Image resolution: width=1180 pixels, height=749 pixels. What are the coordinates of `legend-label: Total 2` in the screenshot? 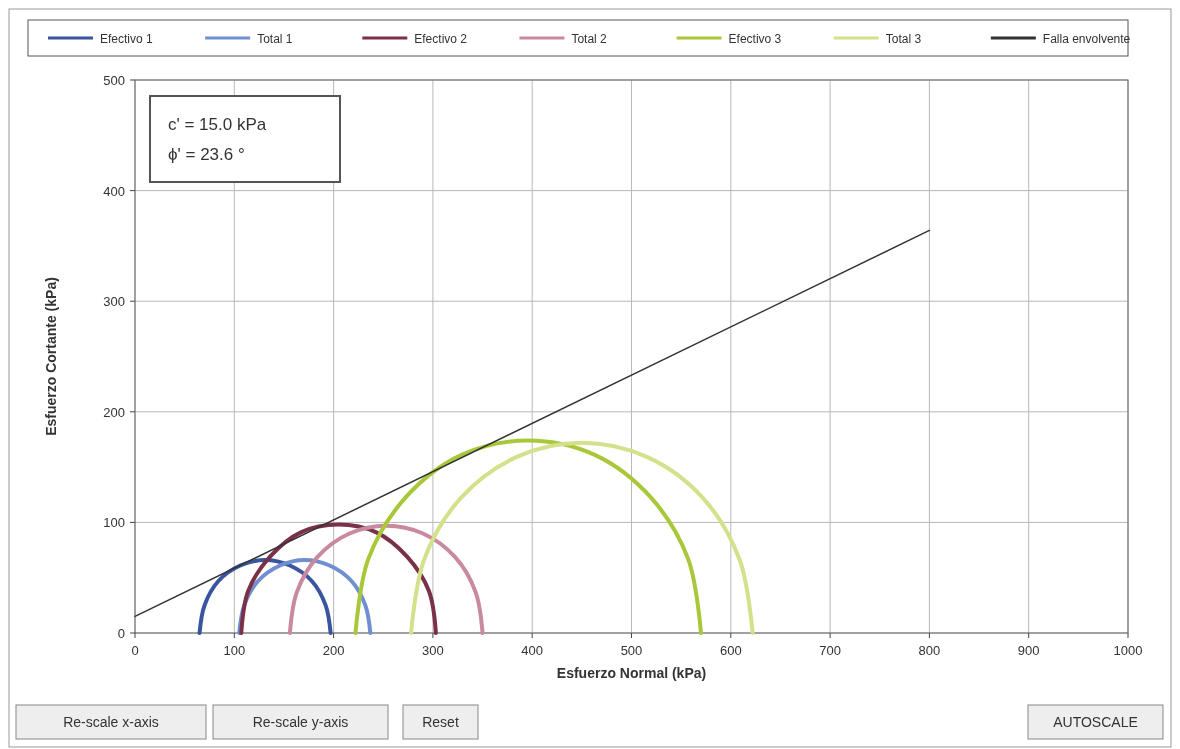 It's located at (589, 39).